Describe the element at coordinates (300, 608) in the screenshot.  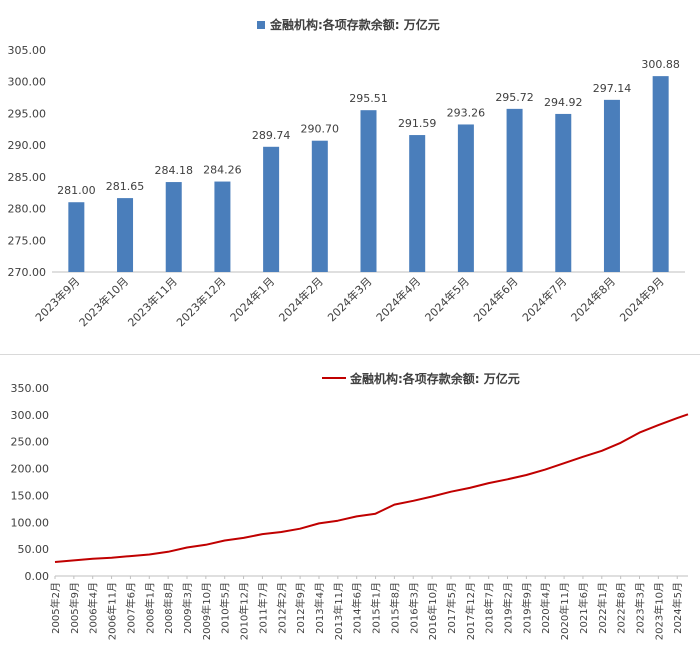
I see `line-x-tick-label: 2012年9月` at that location.